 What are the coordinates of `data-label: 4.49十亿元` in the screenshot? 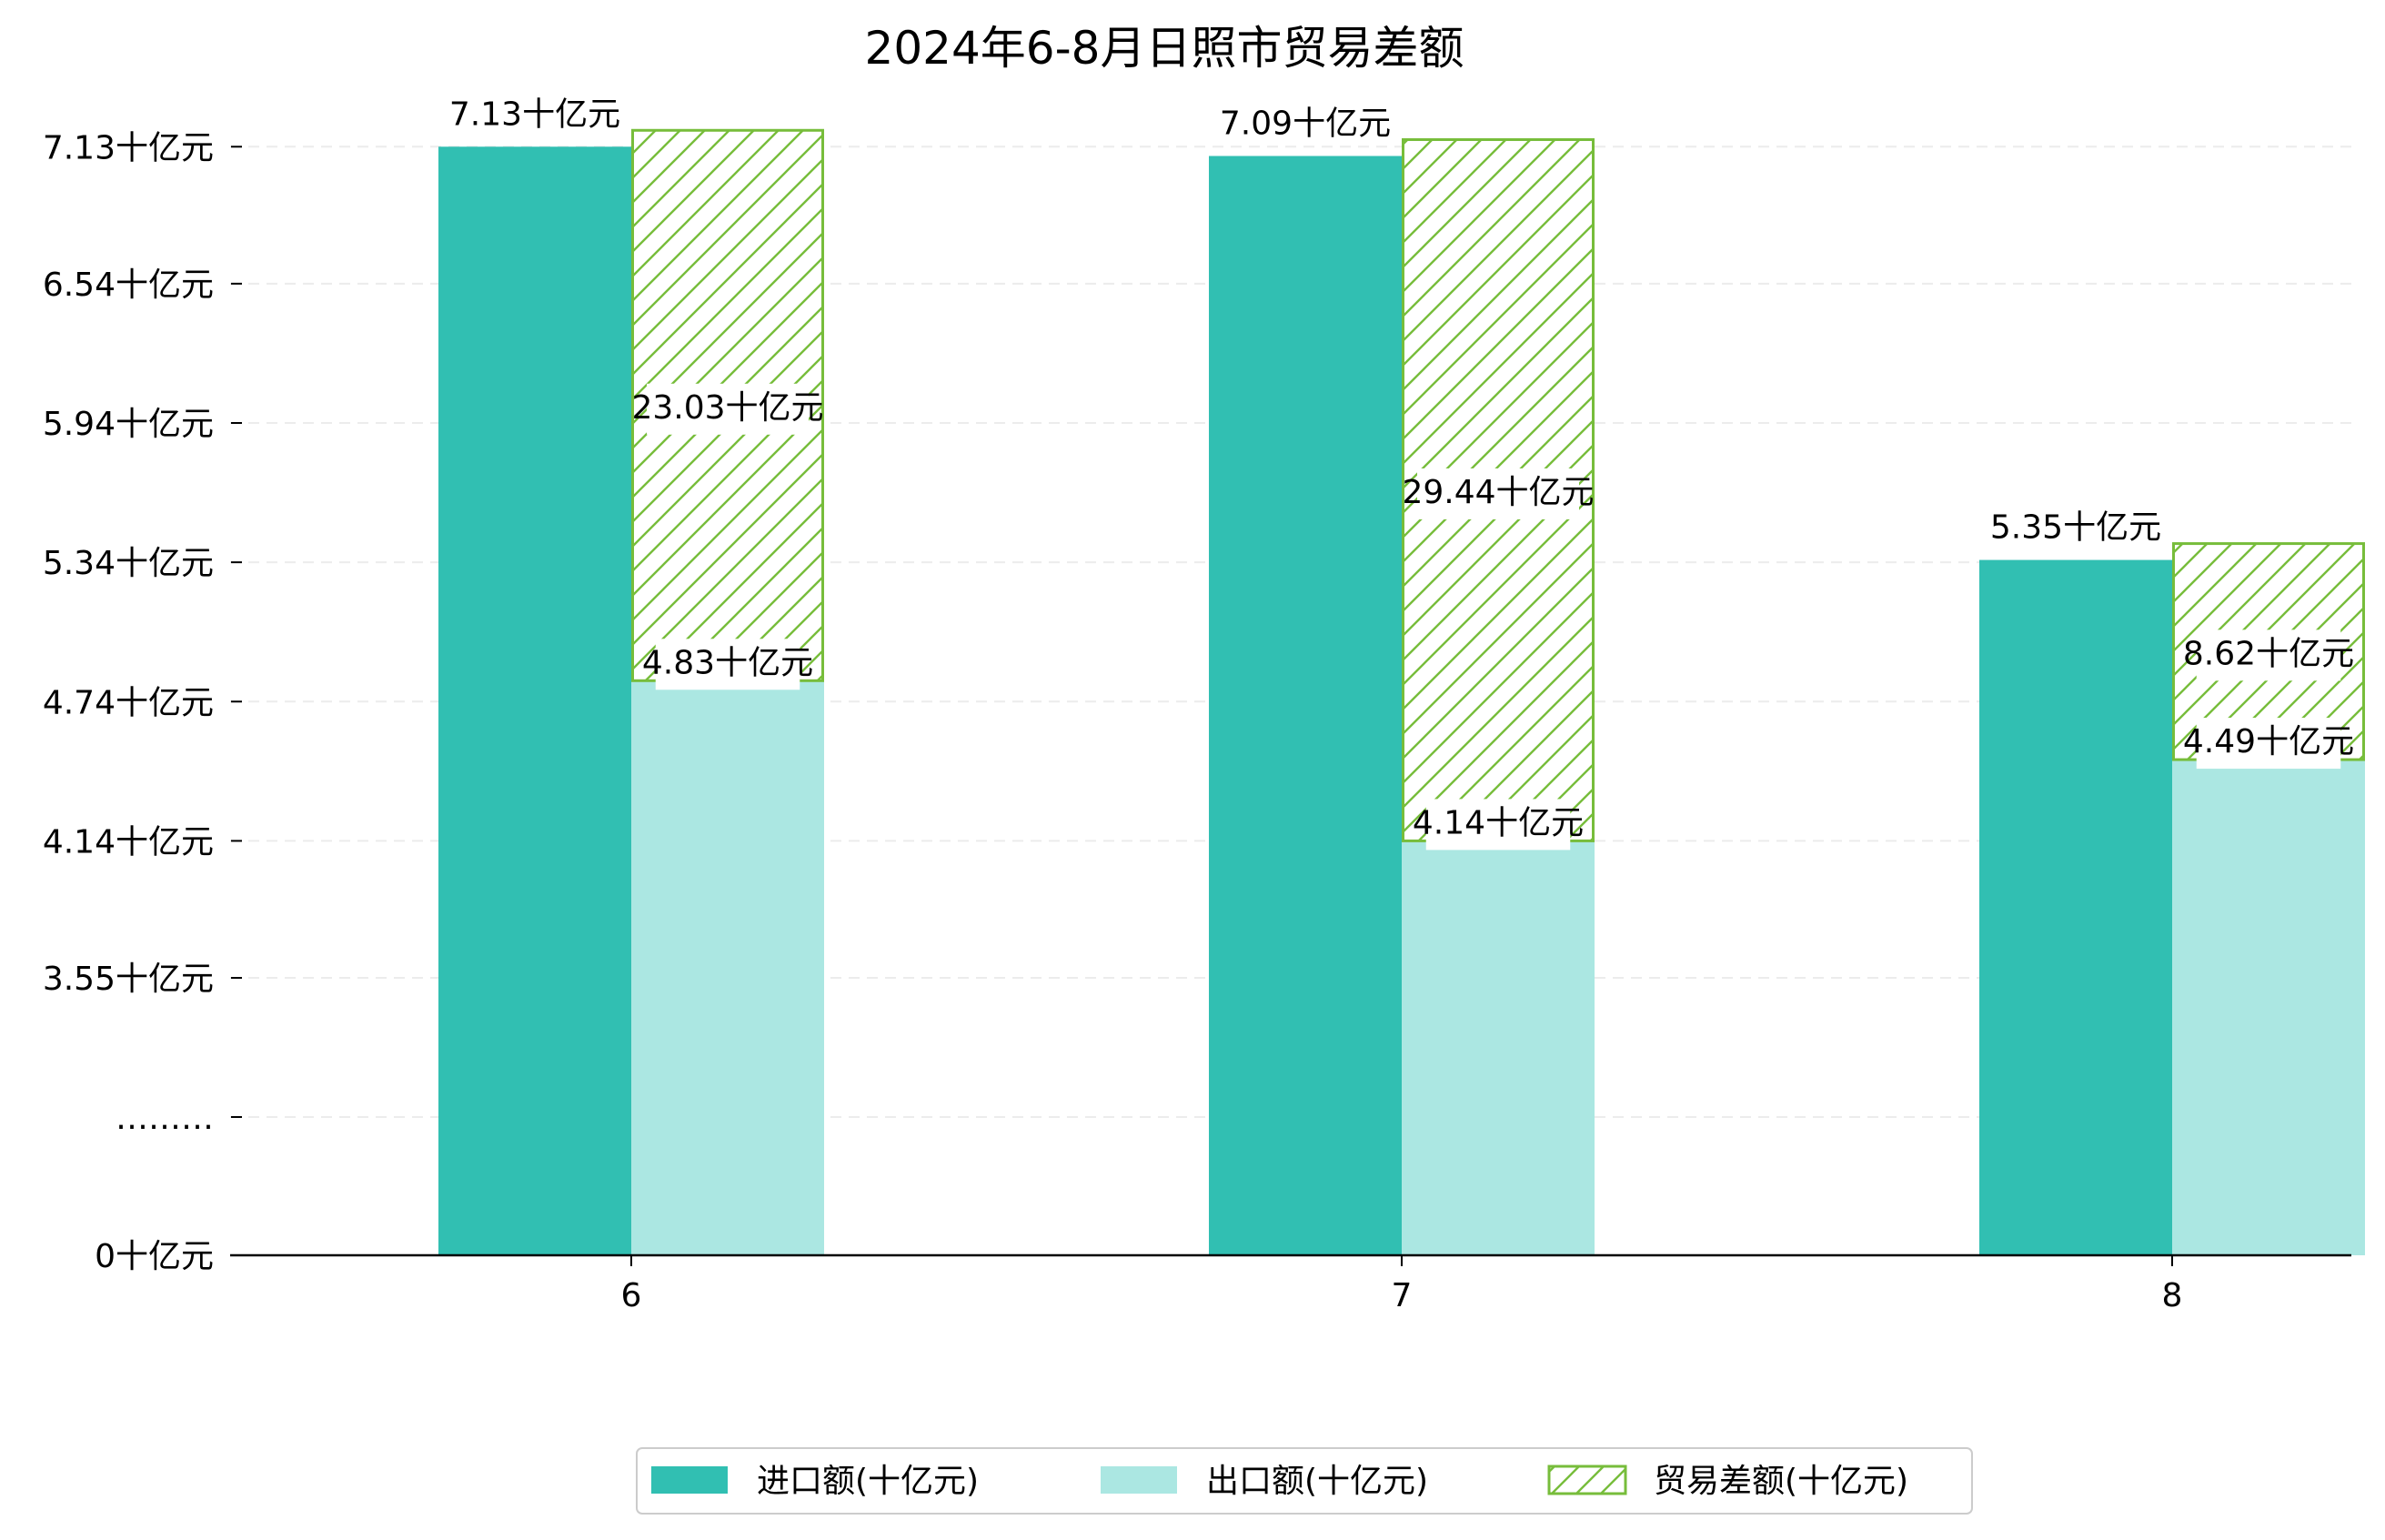 It's located at (2268, 744).